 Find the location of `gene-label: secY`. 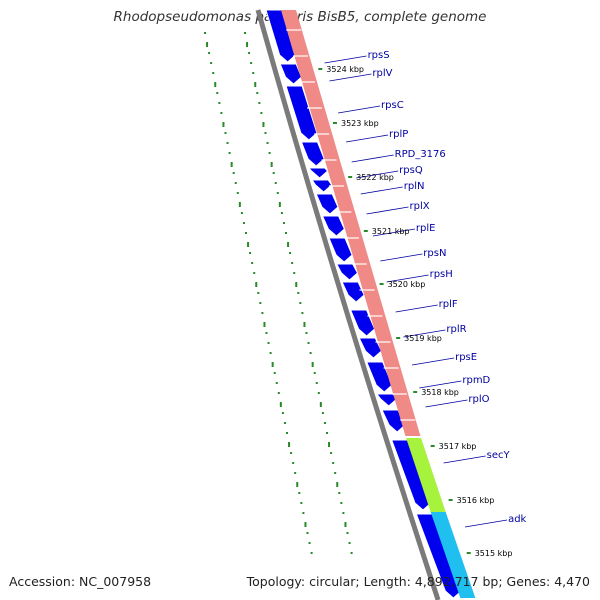

gene-label: secY is located at coordinates (499, 455).